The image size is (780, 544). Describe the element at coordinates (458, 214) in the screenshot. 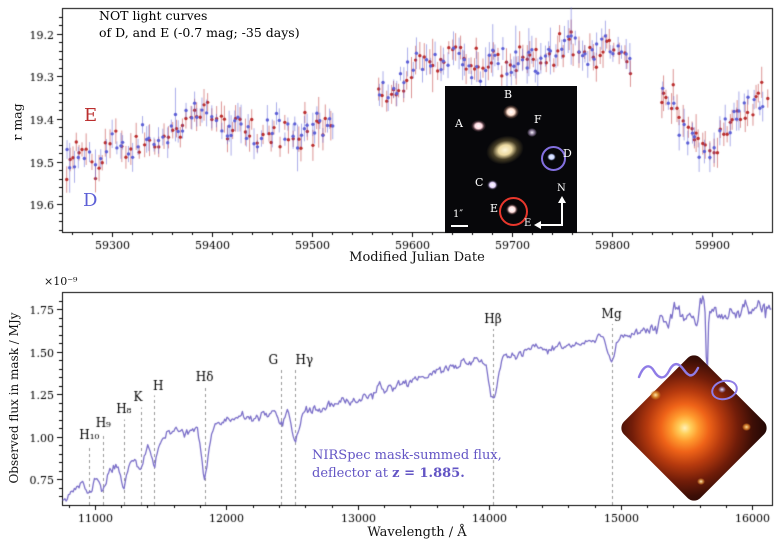

I see `scale-bar-label: 1″` at that location.